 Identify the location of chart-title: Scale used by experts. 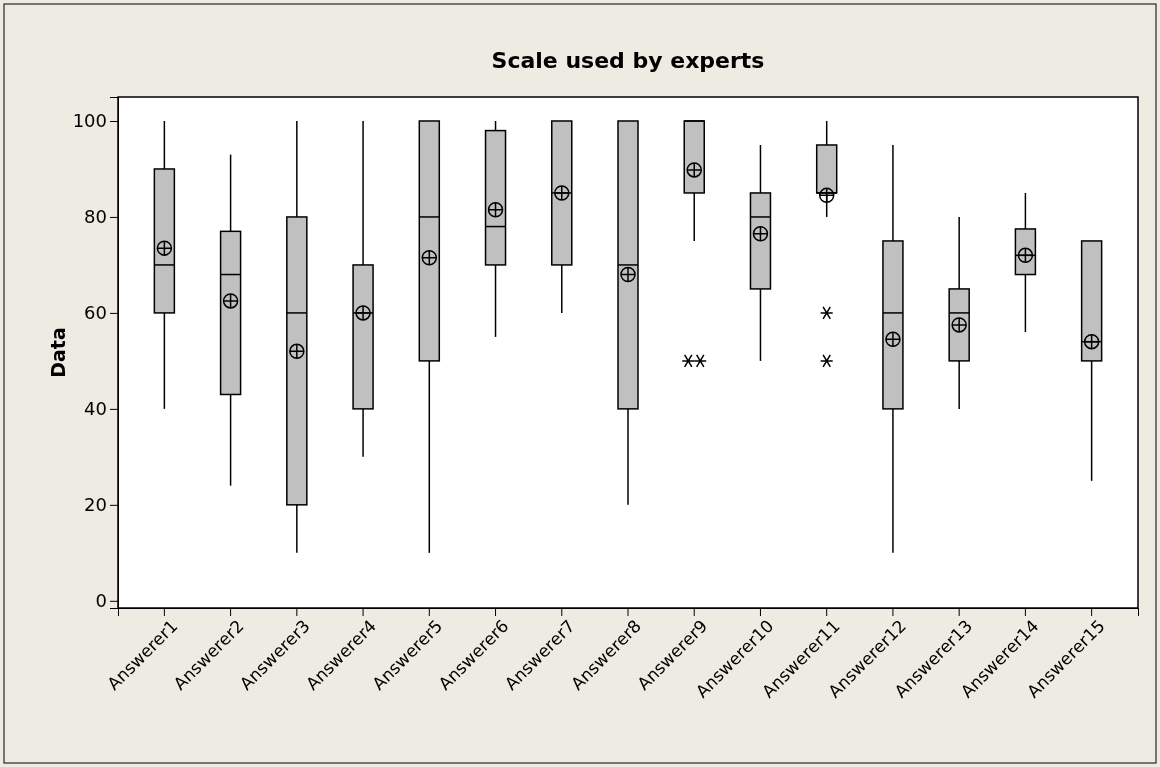
(628, 60).